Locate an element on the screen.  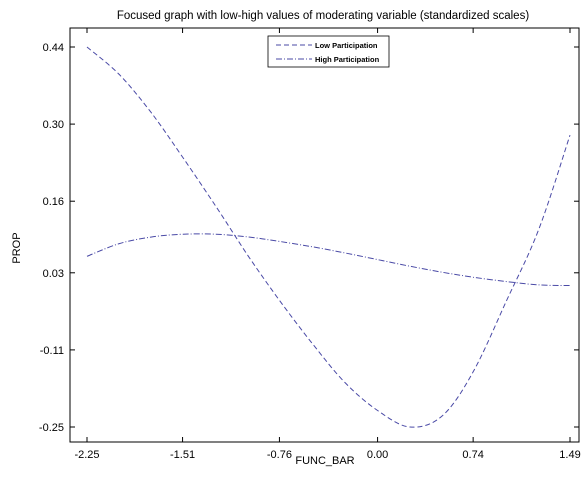
x-tick-label: 0.74 is located at coordinates (472, 455).